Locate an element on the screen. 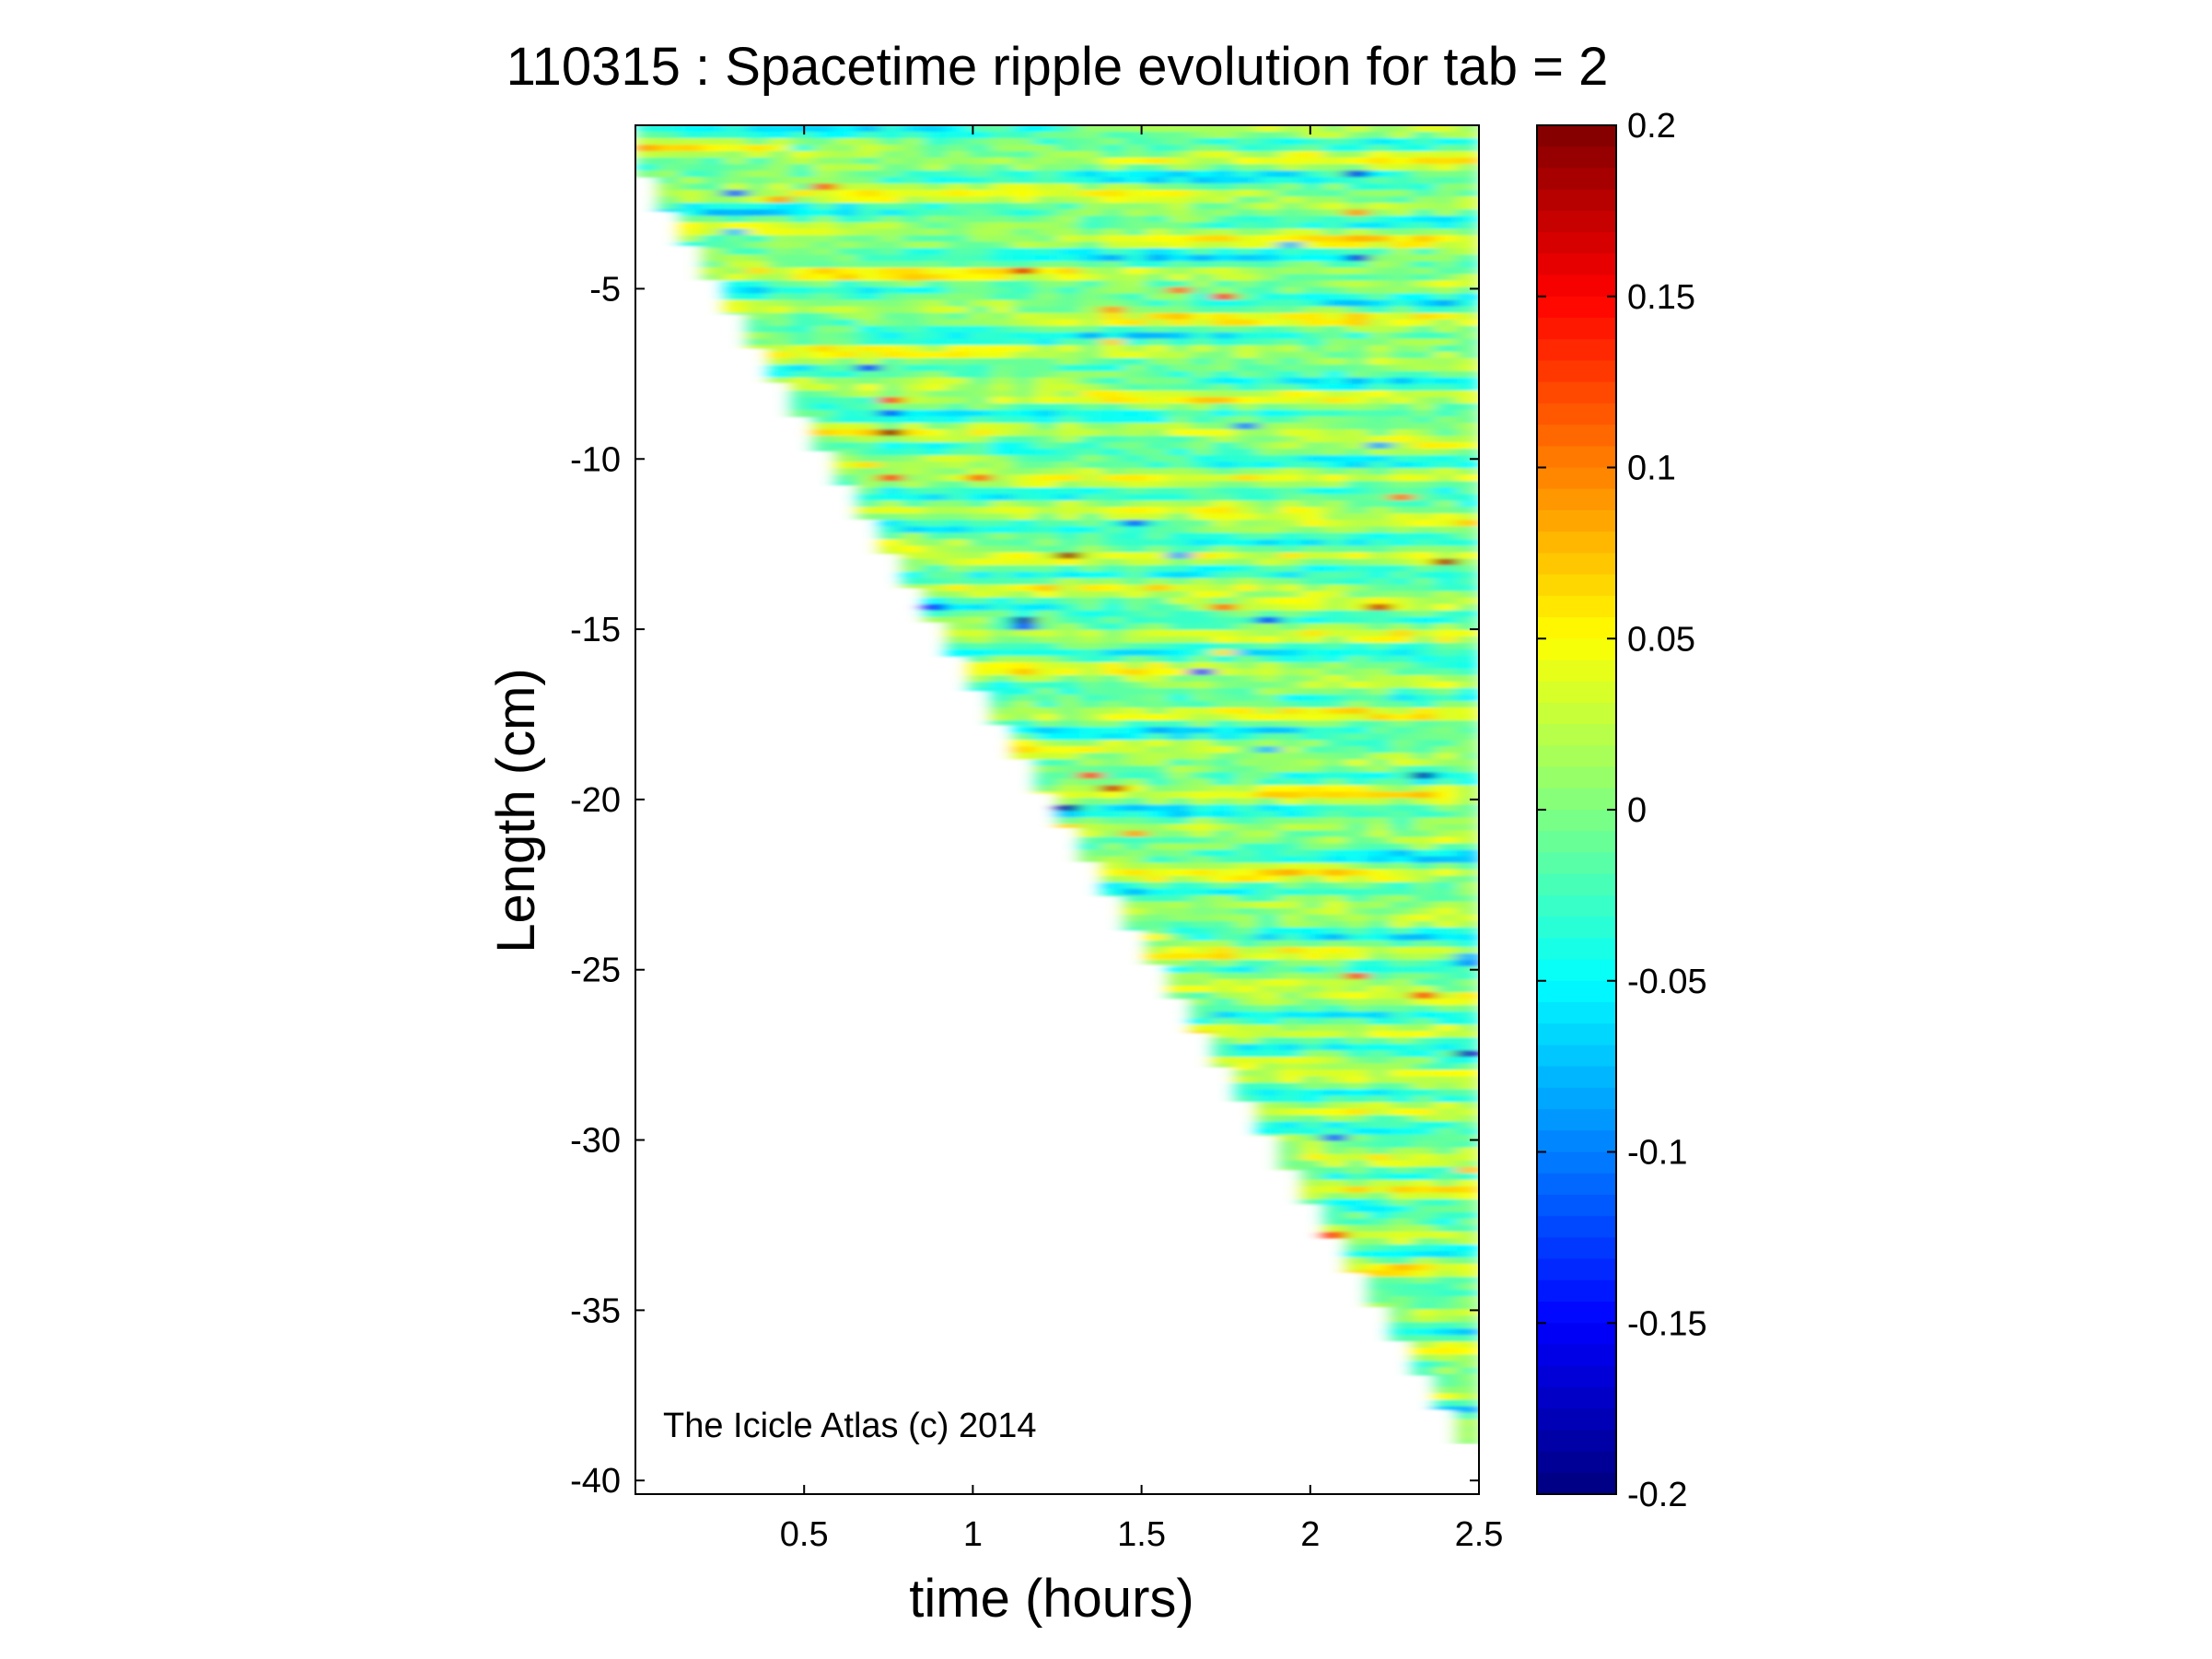  colorbar-tick-label: 0.15 is located at coordinates (1661, 297).